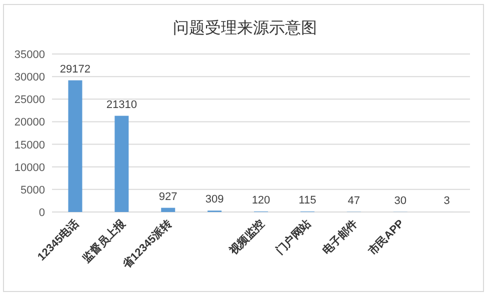 The width and height of the screenshot is (489, 297). Describe the element at coordinates (293, 237) in the screenshot. I see `x-tick-label: 门户网站` at that location.